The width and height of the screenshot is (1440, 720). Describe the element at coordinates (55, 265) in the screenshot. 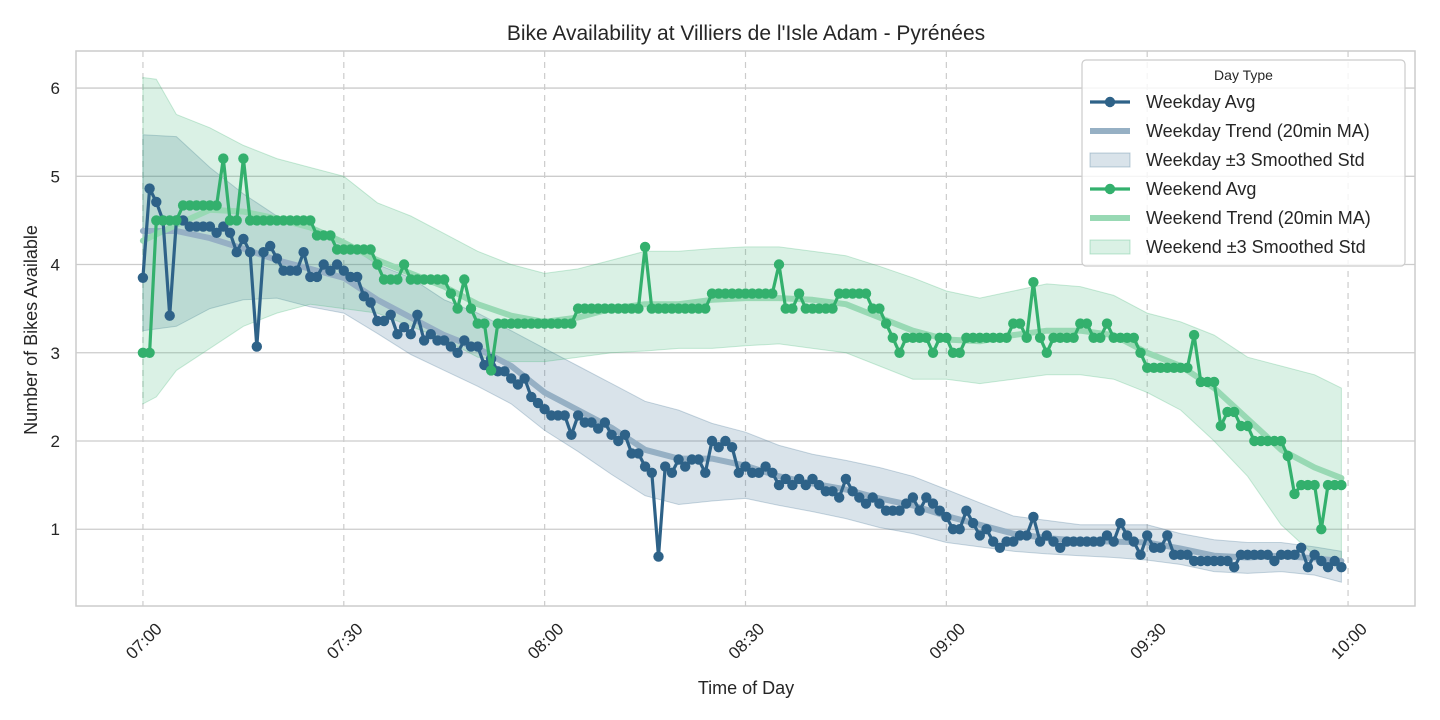

I see `y-tick-label: 4` at that location.